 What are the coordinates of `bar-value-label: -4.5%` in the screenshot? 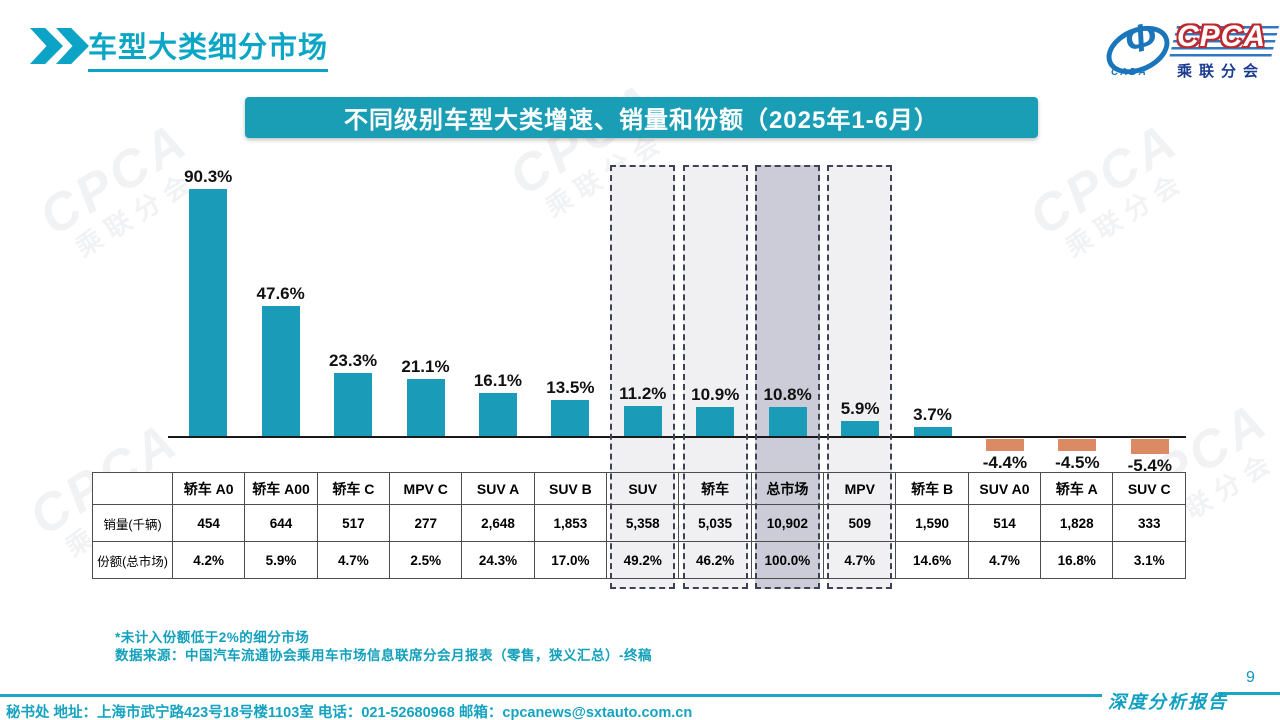 It's located at (1077, 462).